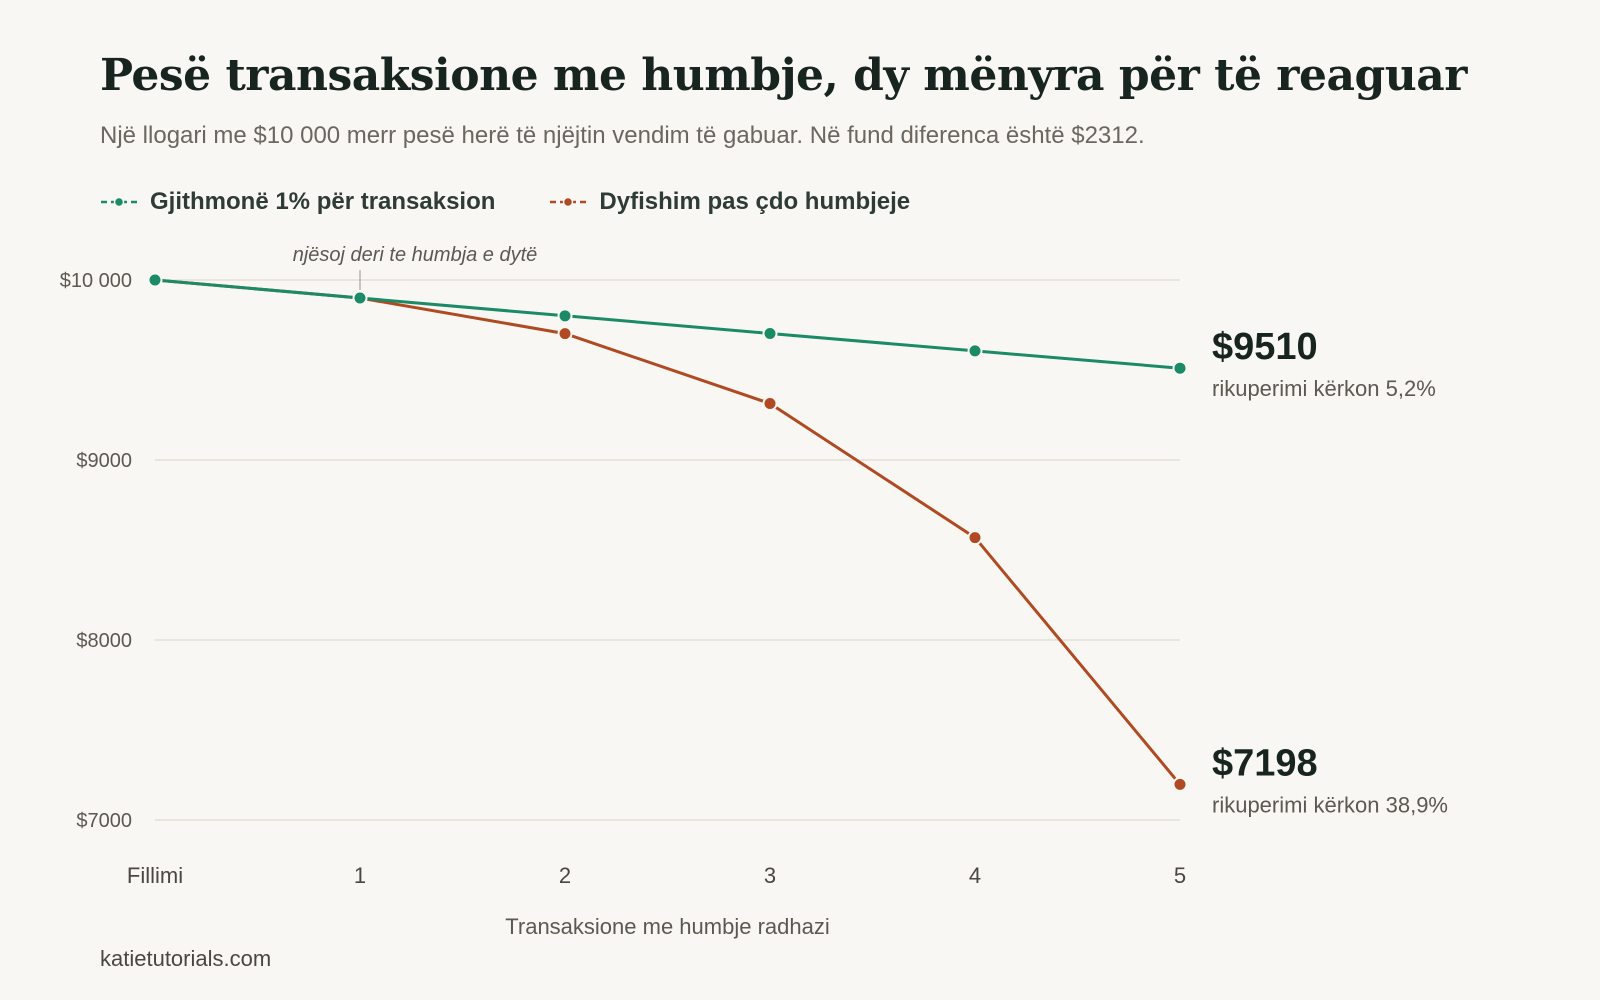 Image resolution: width=1600 pixels, height=1000 pixels. What do you see at coordinates (1324, 388) in the screenshot?
I see `end-note-label-fixed-risk: rikuperimi kërkon 5,2%` at bounding box center [1324, 388].